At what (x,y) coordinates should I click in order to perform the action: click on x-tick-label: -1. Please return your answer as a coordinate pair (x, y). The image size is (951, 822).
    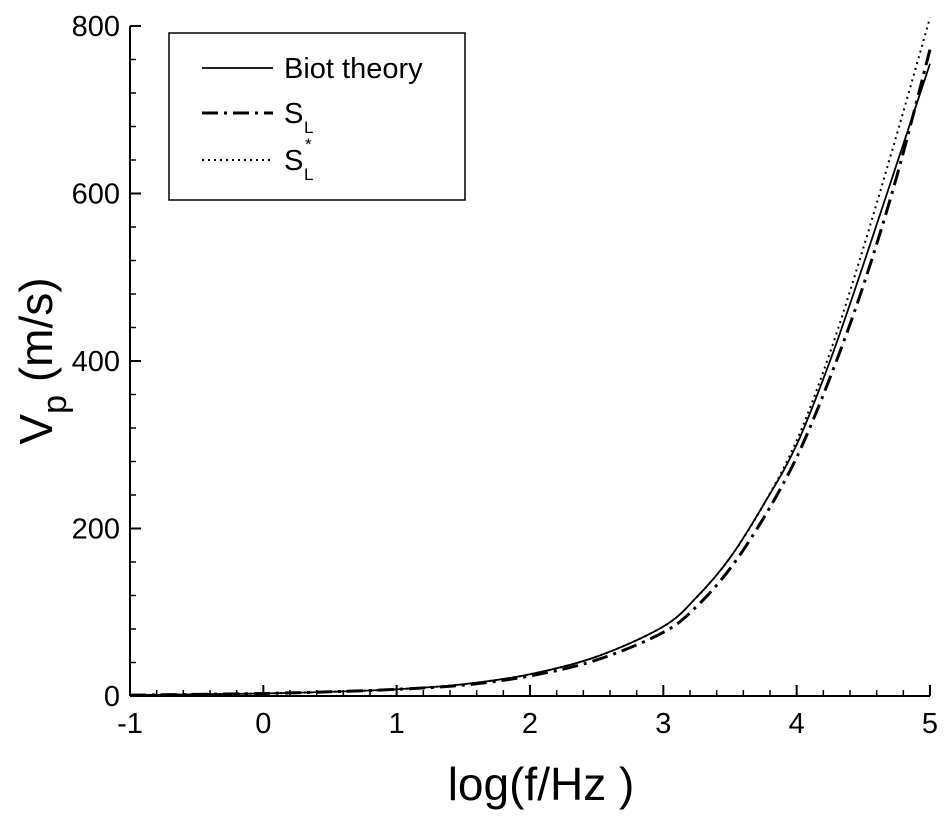
    Looking at the image, I should click on (130, 724).